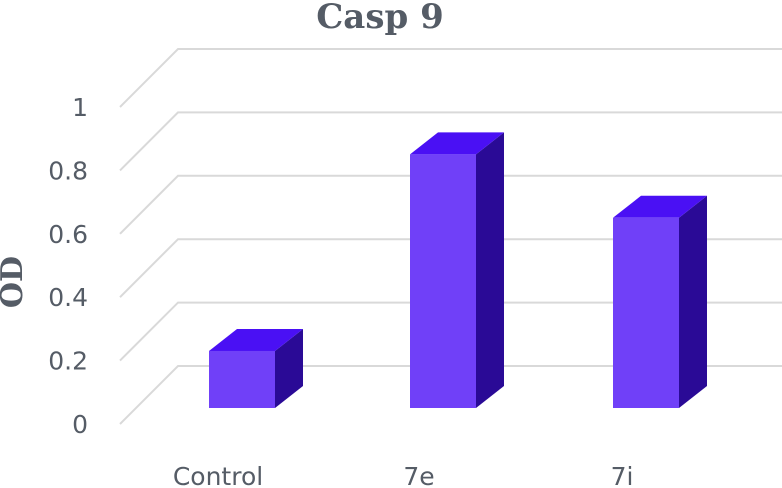  What do you see at coordinates (622, 475) in the screenshot?
I see `x-category-label: 7i` at bounding box center [622, 475].